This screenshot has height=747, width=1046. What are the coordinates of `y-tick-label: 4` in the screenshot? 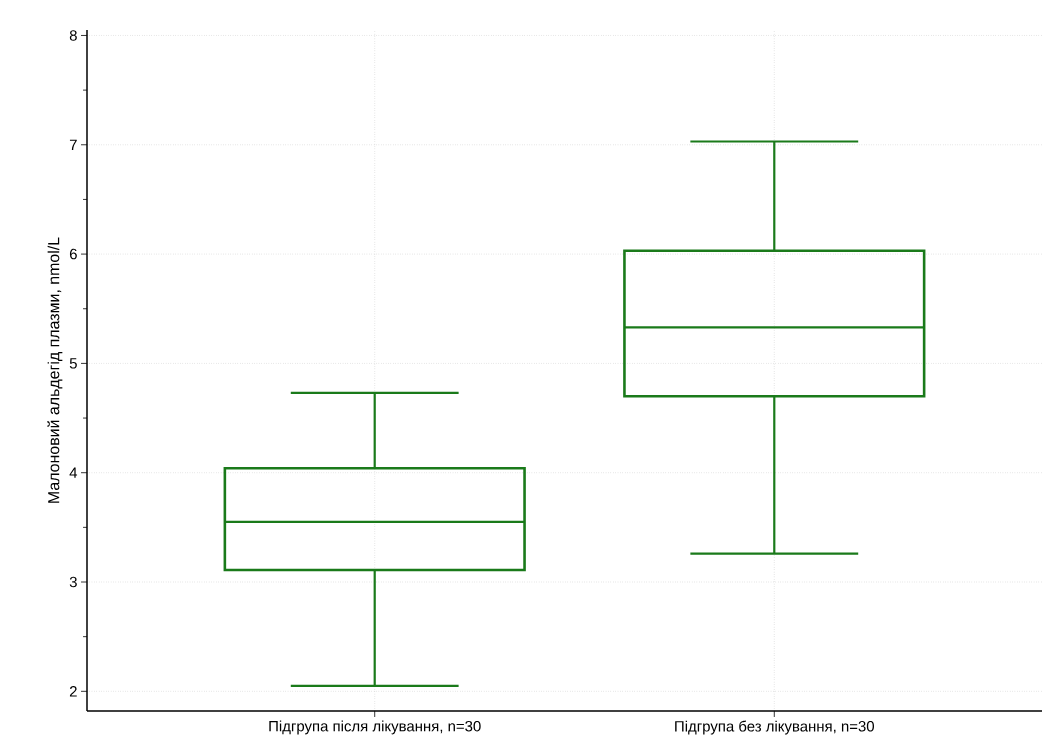 It's located at (73, 472).